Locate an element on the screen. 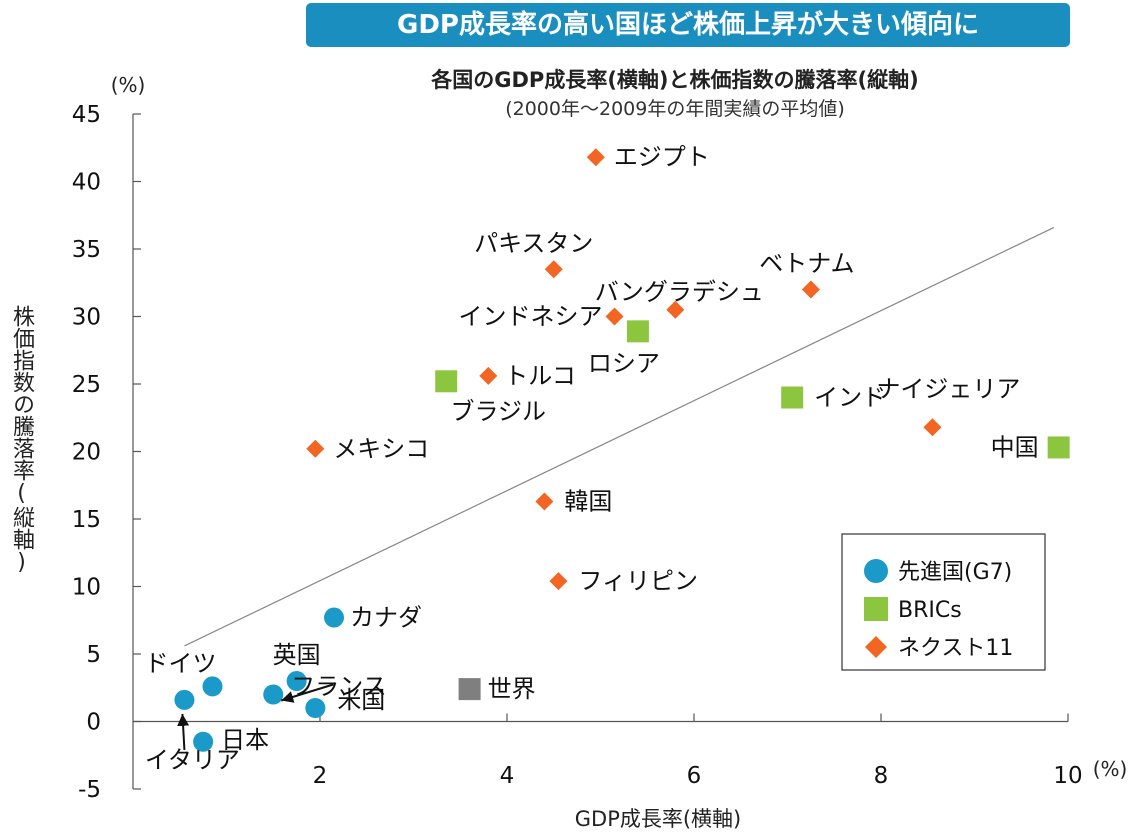 The image size is (1140, 836). point-label: ロシア is located at coordinates (624, 363).